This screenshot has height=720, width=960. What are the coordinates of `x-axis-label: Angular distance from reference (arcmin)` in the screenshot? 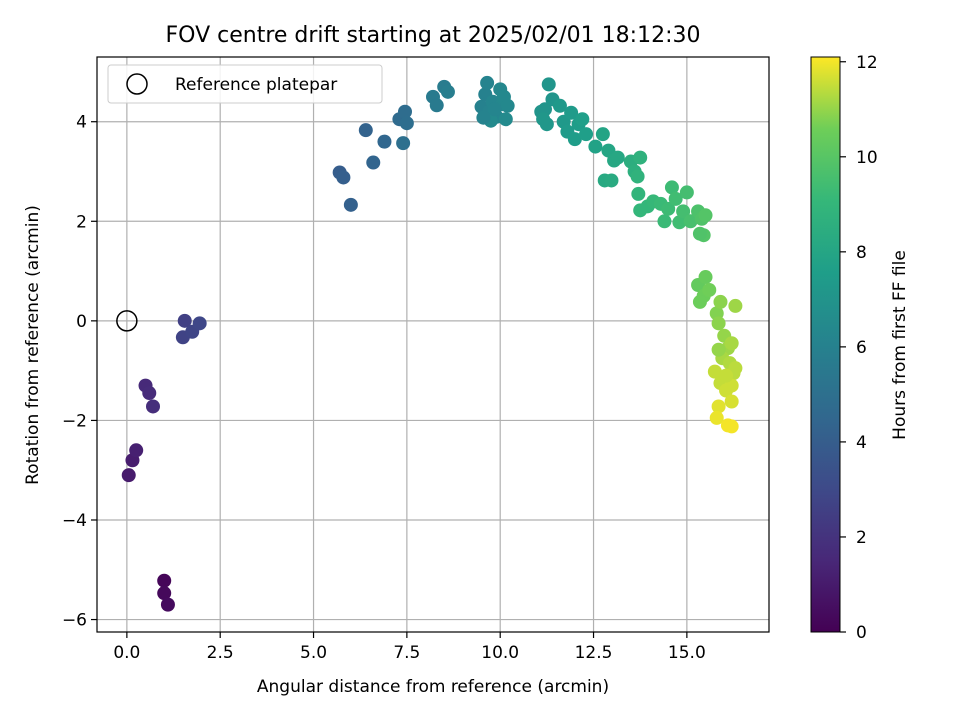 It's located at (433, 687).